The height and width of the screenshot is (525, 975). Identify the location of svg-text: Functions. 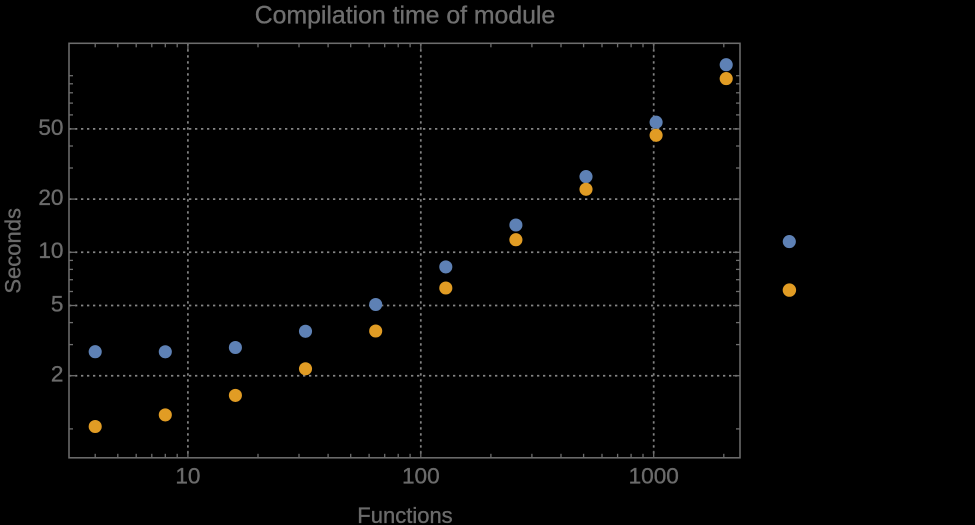
(404, 514).